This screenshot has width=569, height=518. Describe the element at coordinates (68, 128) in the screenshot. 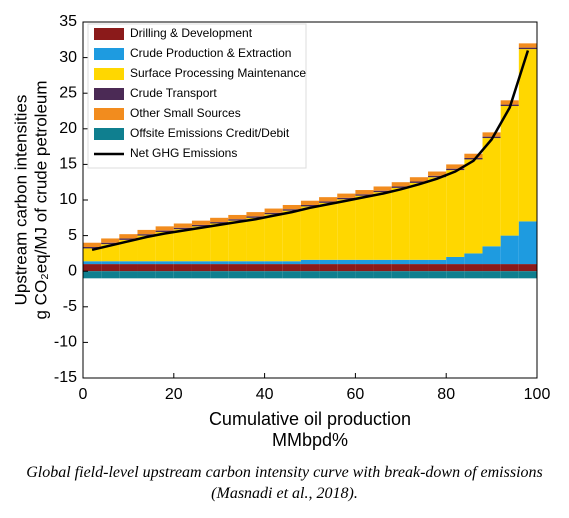

I see `y-tick-label: 20` at that location.